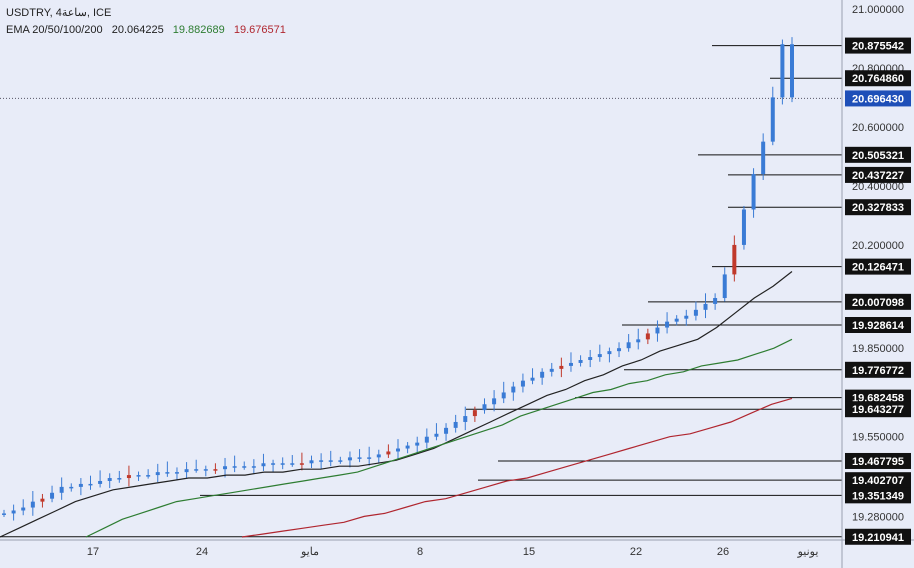 The width and height of the screenshot is (914, 568). What do you see at coordinates (59, 13) in the screenshot?
I see `symbol-title: USDTRY, 4ساعة, ICE` at bounding box center [59, 13].